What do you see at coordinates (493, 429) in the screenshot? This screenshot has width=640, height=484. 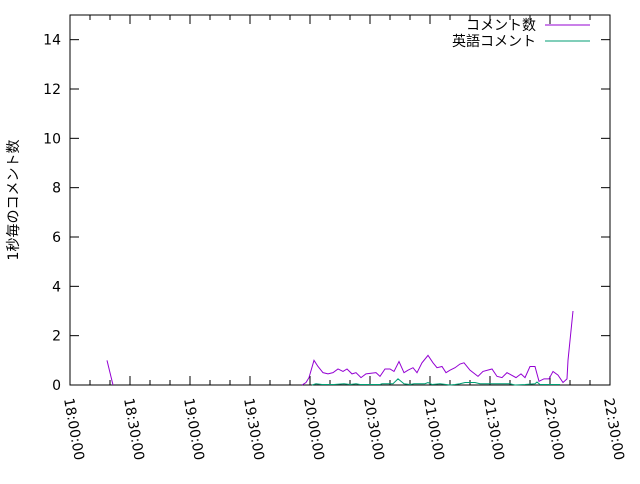 I see `x-tick-label: 21:30:00` at bounding box center [493, 429].